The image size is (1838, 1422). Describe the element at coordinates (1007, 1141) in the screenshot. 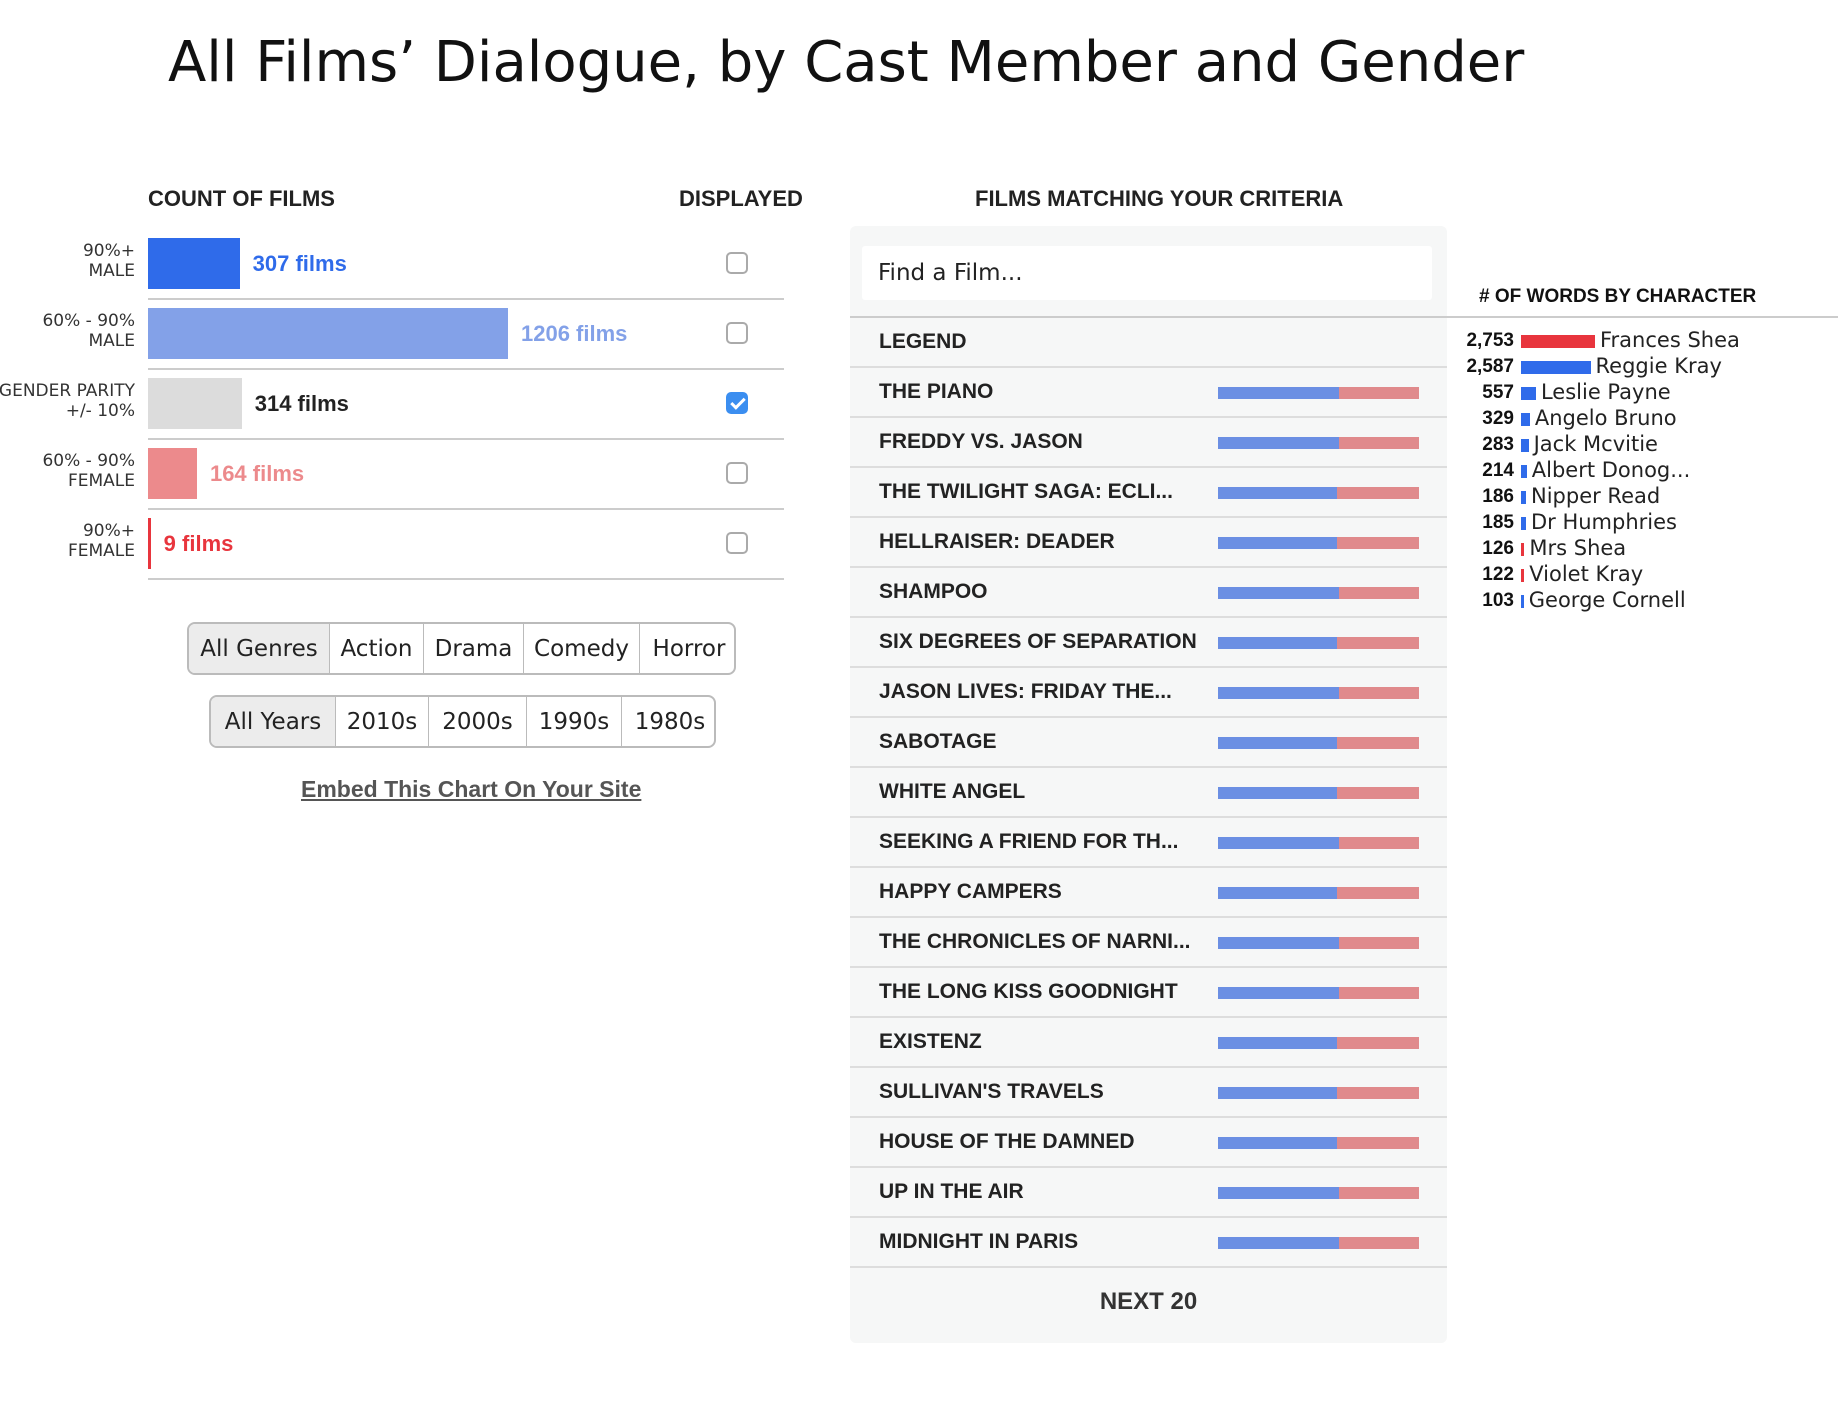

I see `film-name: HOUSE OF THE DAMNED` at that location.